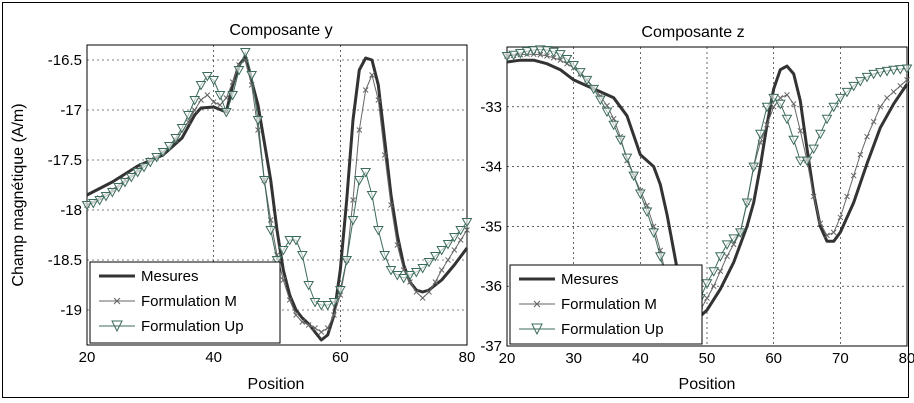 Image resolution: width=914 pixels, height=403 pixels. I want to click on legend-label-mesures-z: Mesures, so click(590, 279).